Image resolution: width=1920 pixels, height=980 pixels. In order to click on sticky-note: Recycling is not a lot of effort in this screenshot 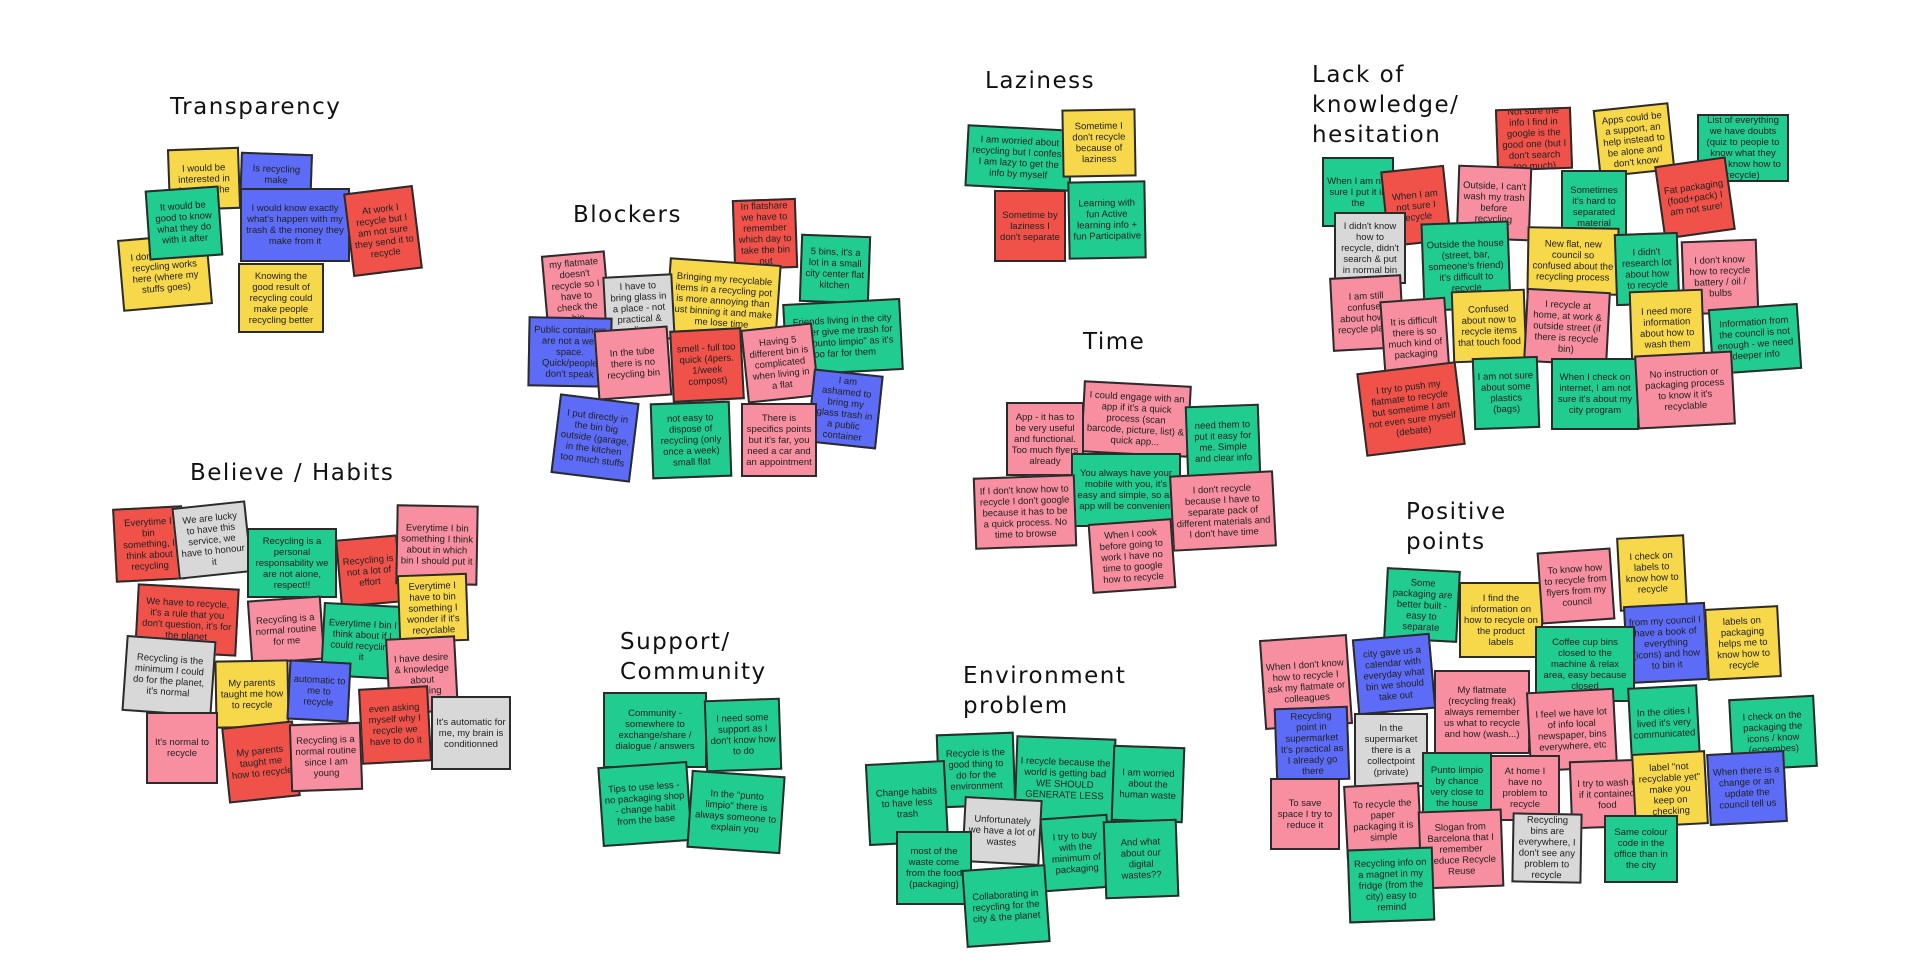, I will do `click(369, 571)`.